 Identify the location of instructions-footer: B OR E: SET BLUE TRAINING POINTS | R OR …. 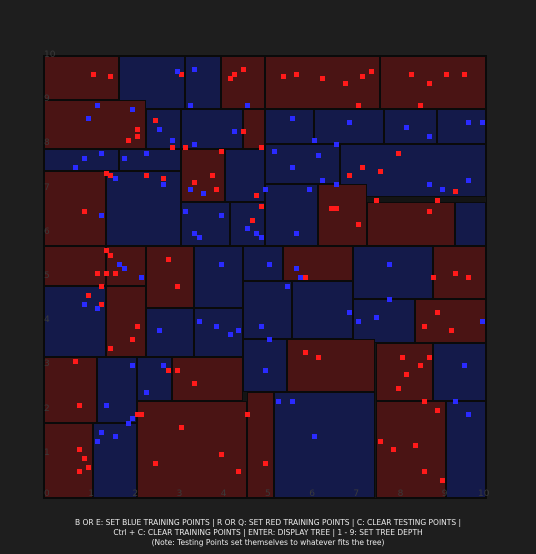
(268, 533).